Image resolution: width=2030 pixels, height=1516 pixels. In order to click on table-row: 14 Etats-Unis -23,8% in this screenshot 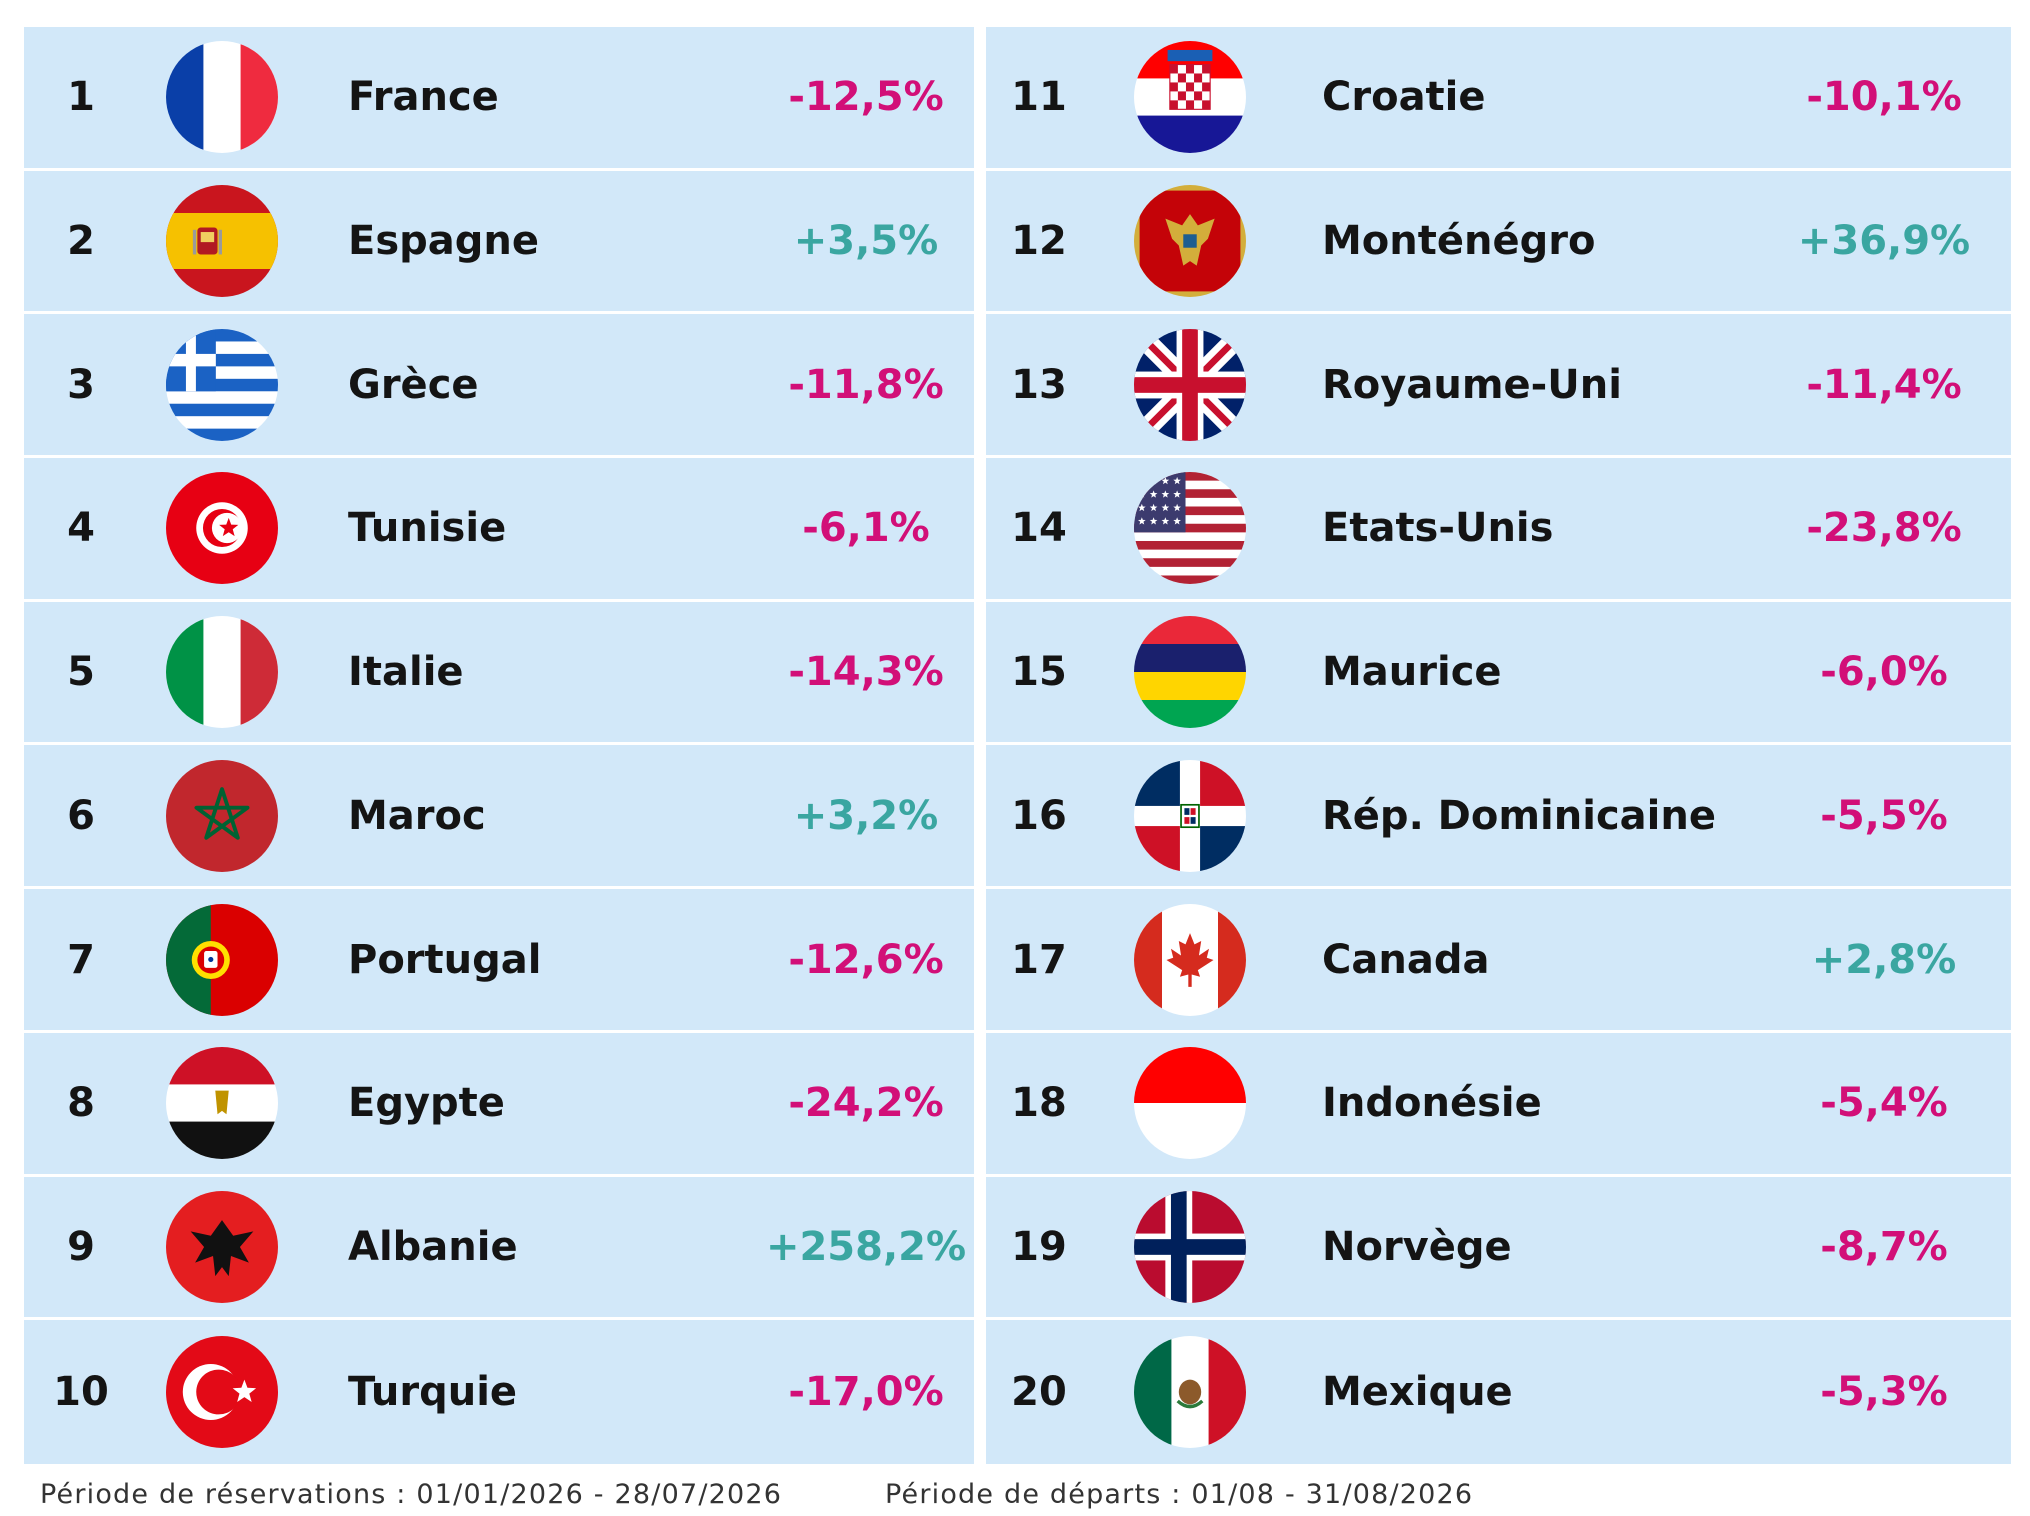, I will do `click(1498, 530)`.